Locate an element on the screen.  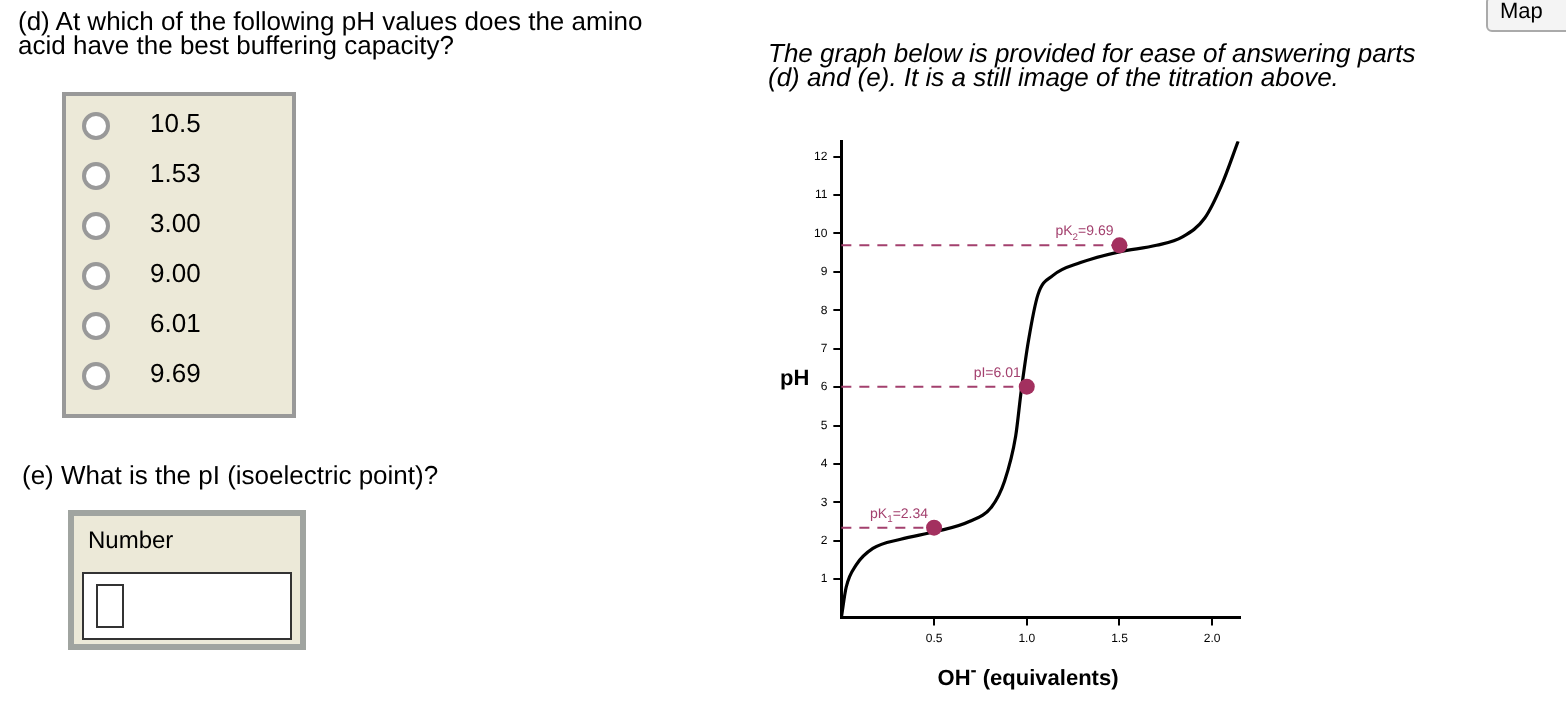
text: (e) What is the pI (isoelectric point)? is located at coordinates (230, 475).